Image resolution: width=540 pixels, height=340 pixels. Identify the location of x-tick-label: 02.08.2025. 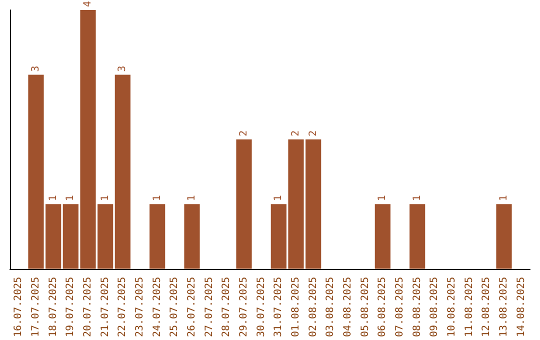
(313, 307).